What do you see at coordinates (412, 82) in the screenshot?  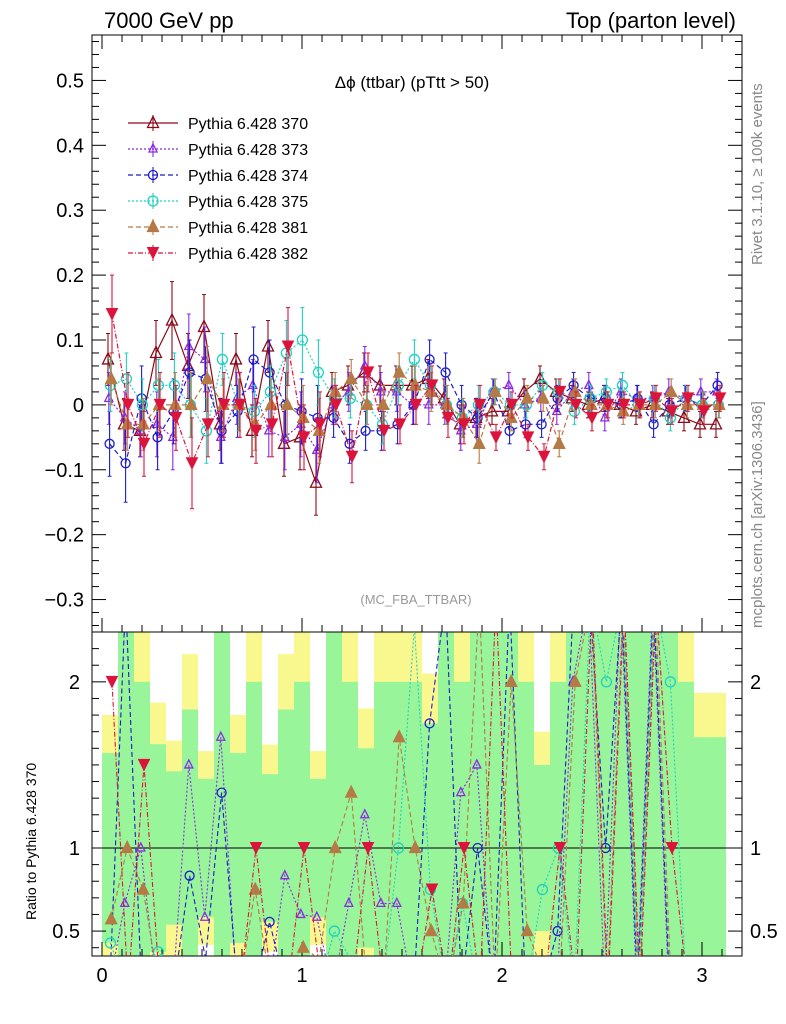 I see `plot-title: Δϕ (ttbar) (pTtt > 50)` at bounding box center [412, 82].